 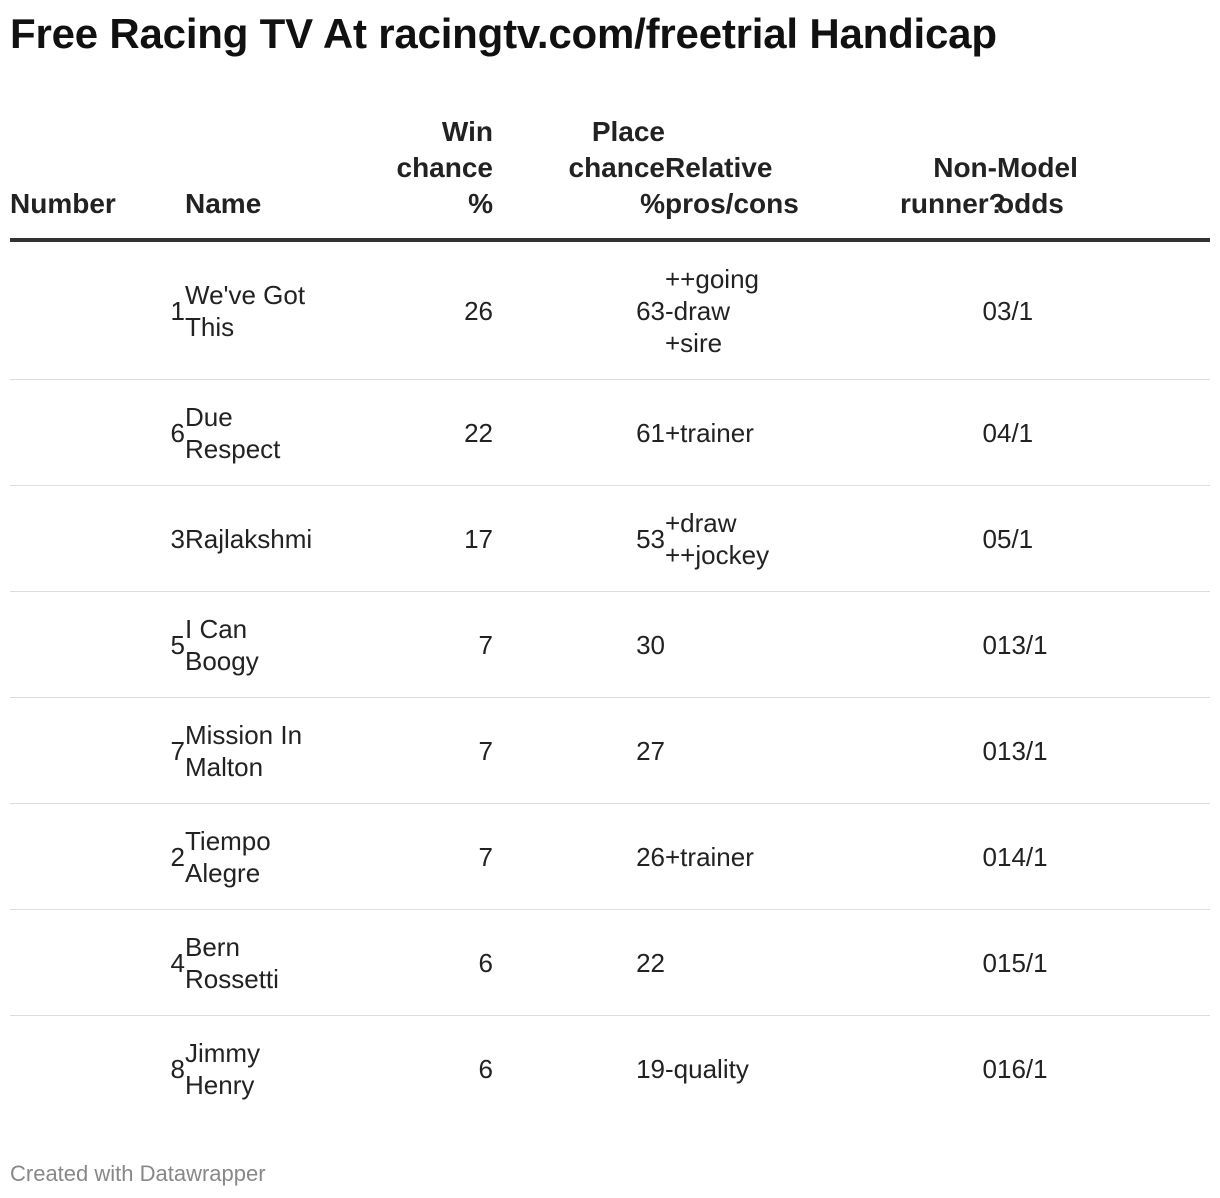 What do you see at coordinates (177, 1068) in the screenshot?
I see `cell-number: 8` at bounding box center [177, 1068].